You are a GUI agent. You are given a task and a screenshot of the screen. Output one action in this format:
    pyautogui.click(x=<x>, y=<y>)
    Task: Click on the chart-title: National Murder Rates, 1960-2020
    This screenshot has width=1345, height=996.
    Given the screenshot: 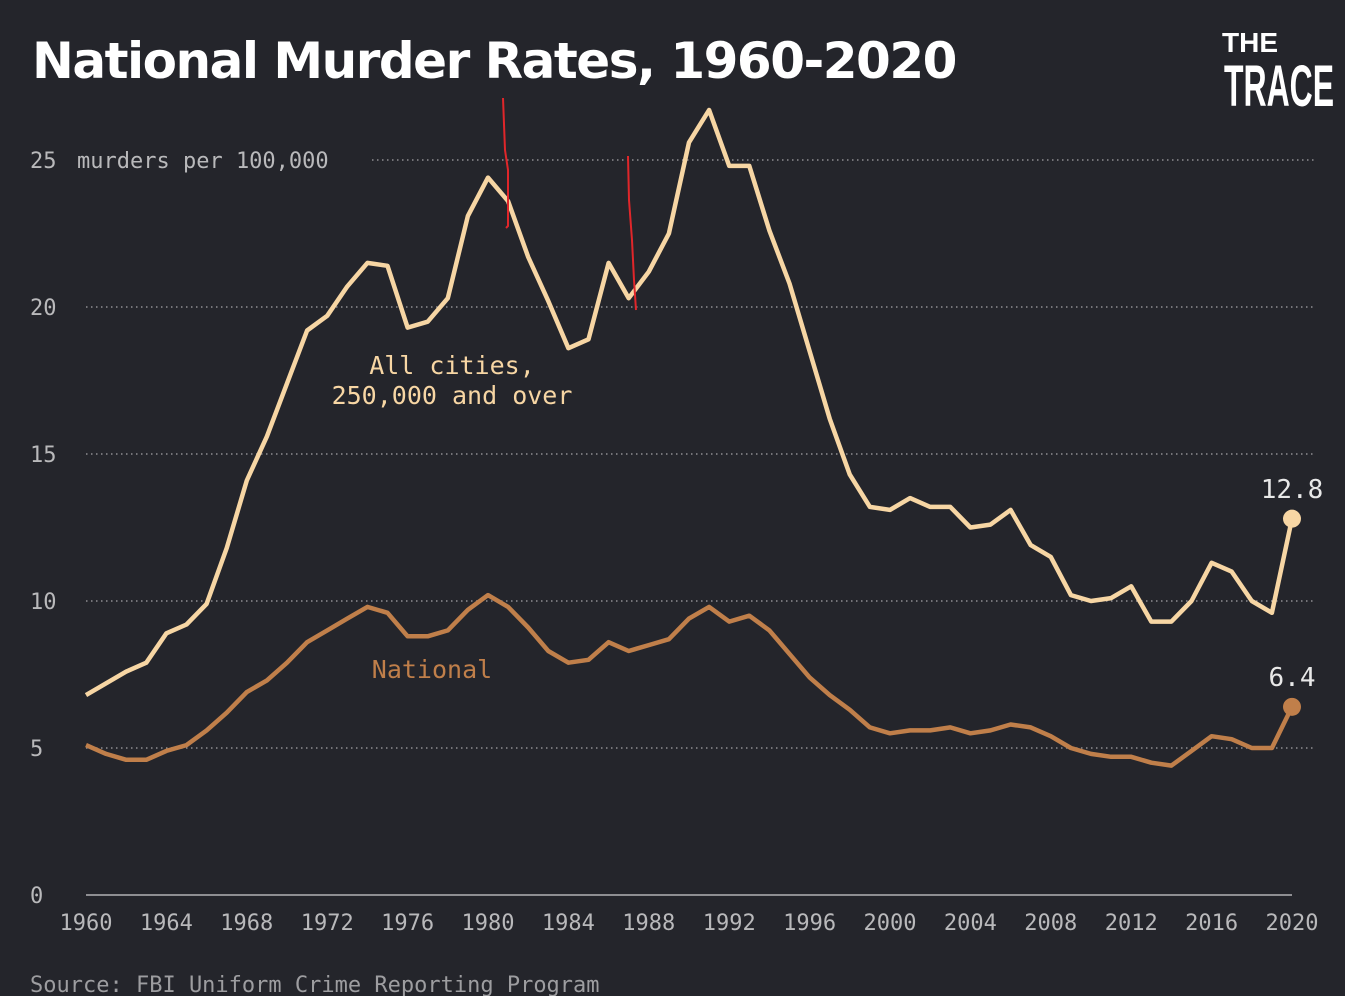 What is the action you would take?
    pyautogui.click(x=494, y=61)
    